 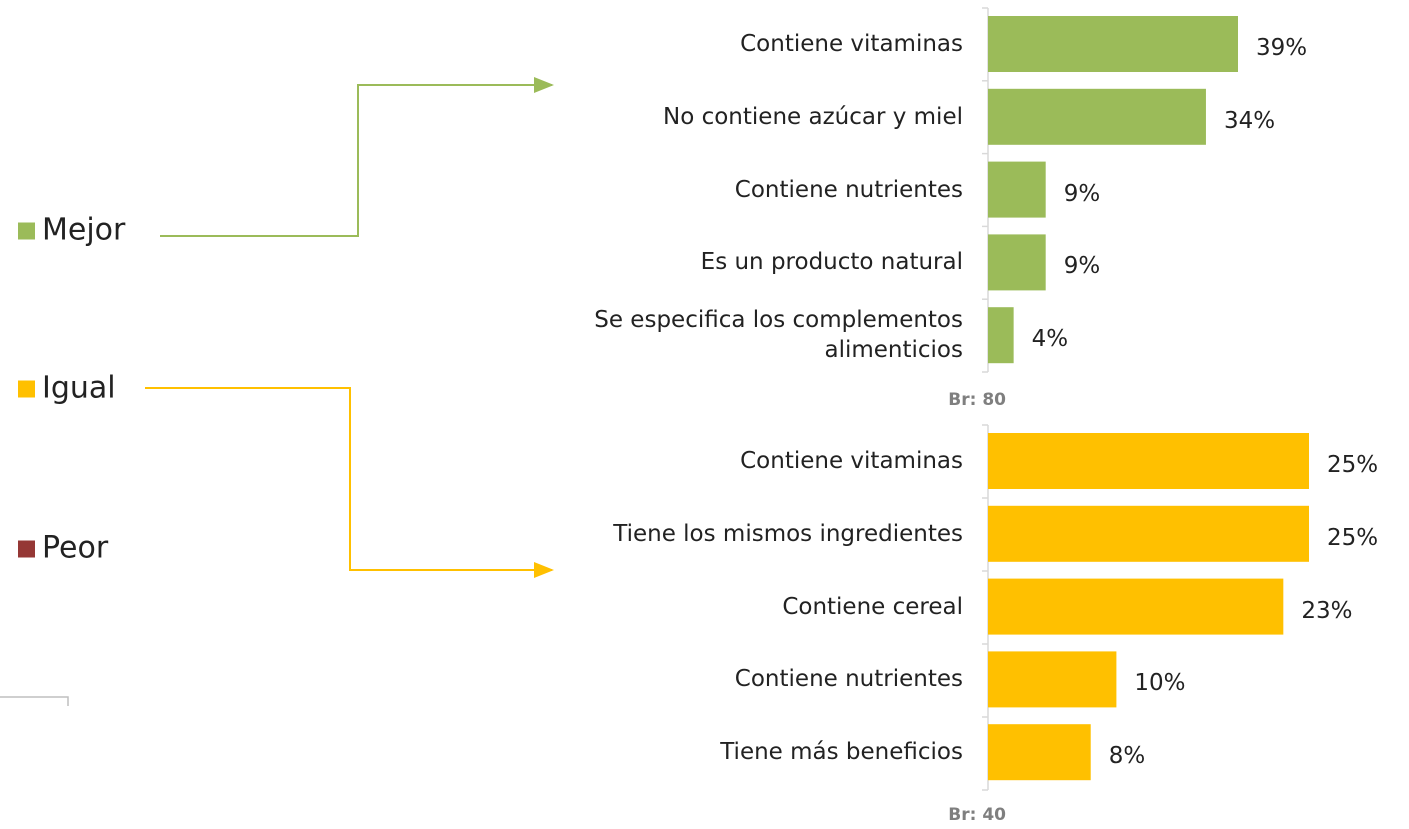 I want to click on legend-item: Igual, so click(x=67, y=388).